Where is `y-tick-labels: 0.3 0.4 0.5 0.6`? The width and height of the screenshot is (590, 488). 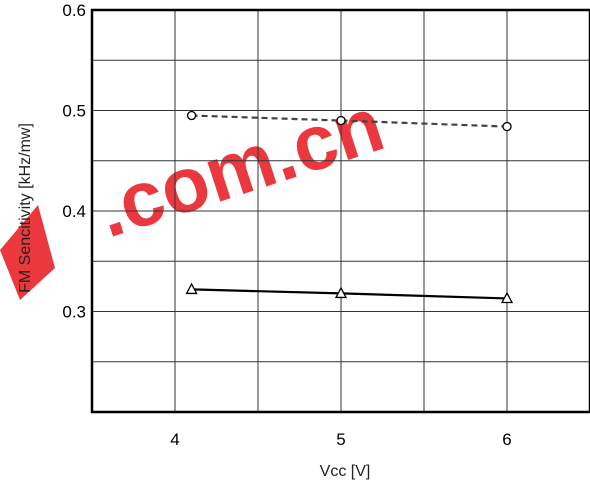 y-tick-labels: 0.3 0.4 0.5 0.6 is located at coordinates (74, 161).